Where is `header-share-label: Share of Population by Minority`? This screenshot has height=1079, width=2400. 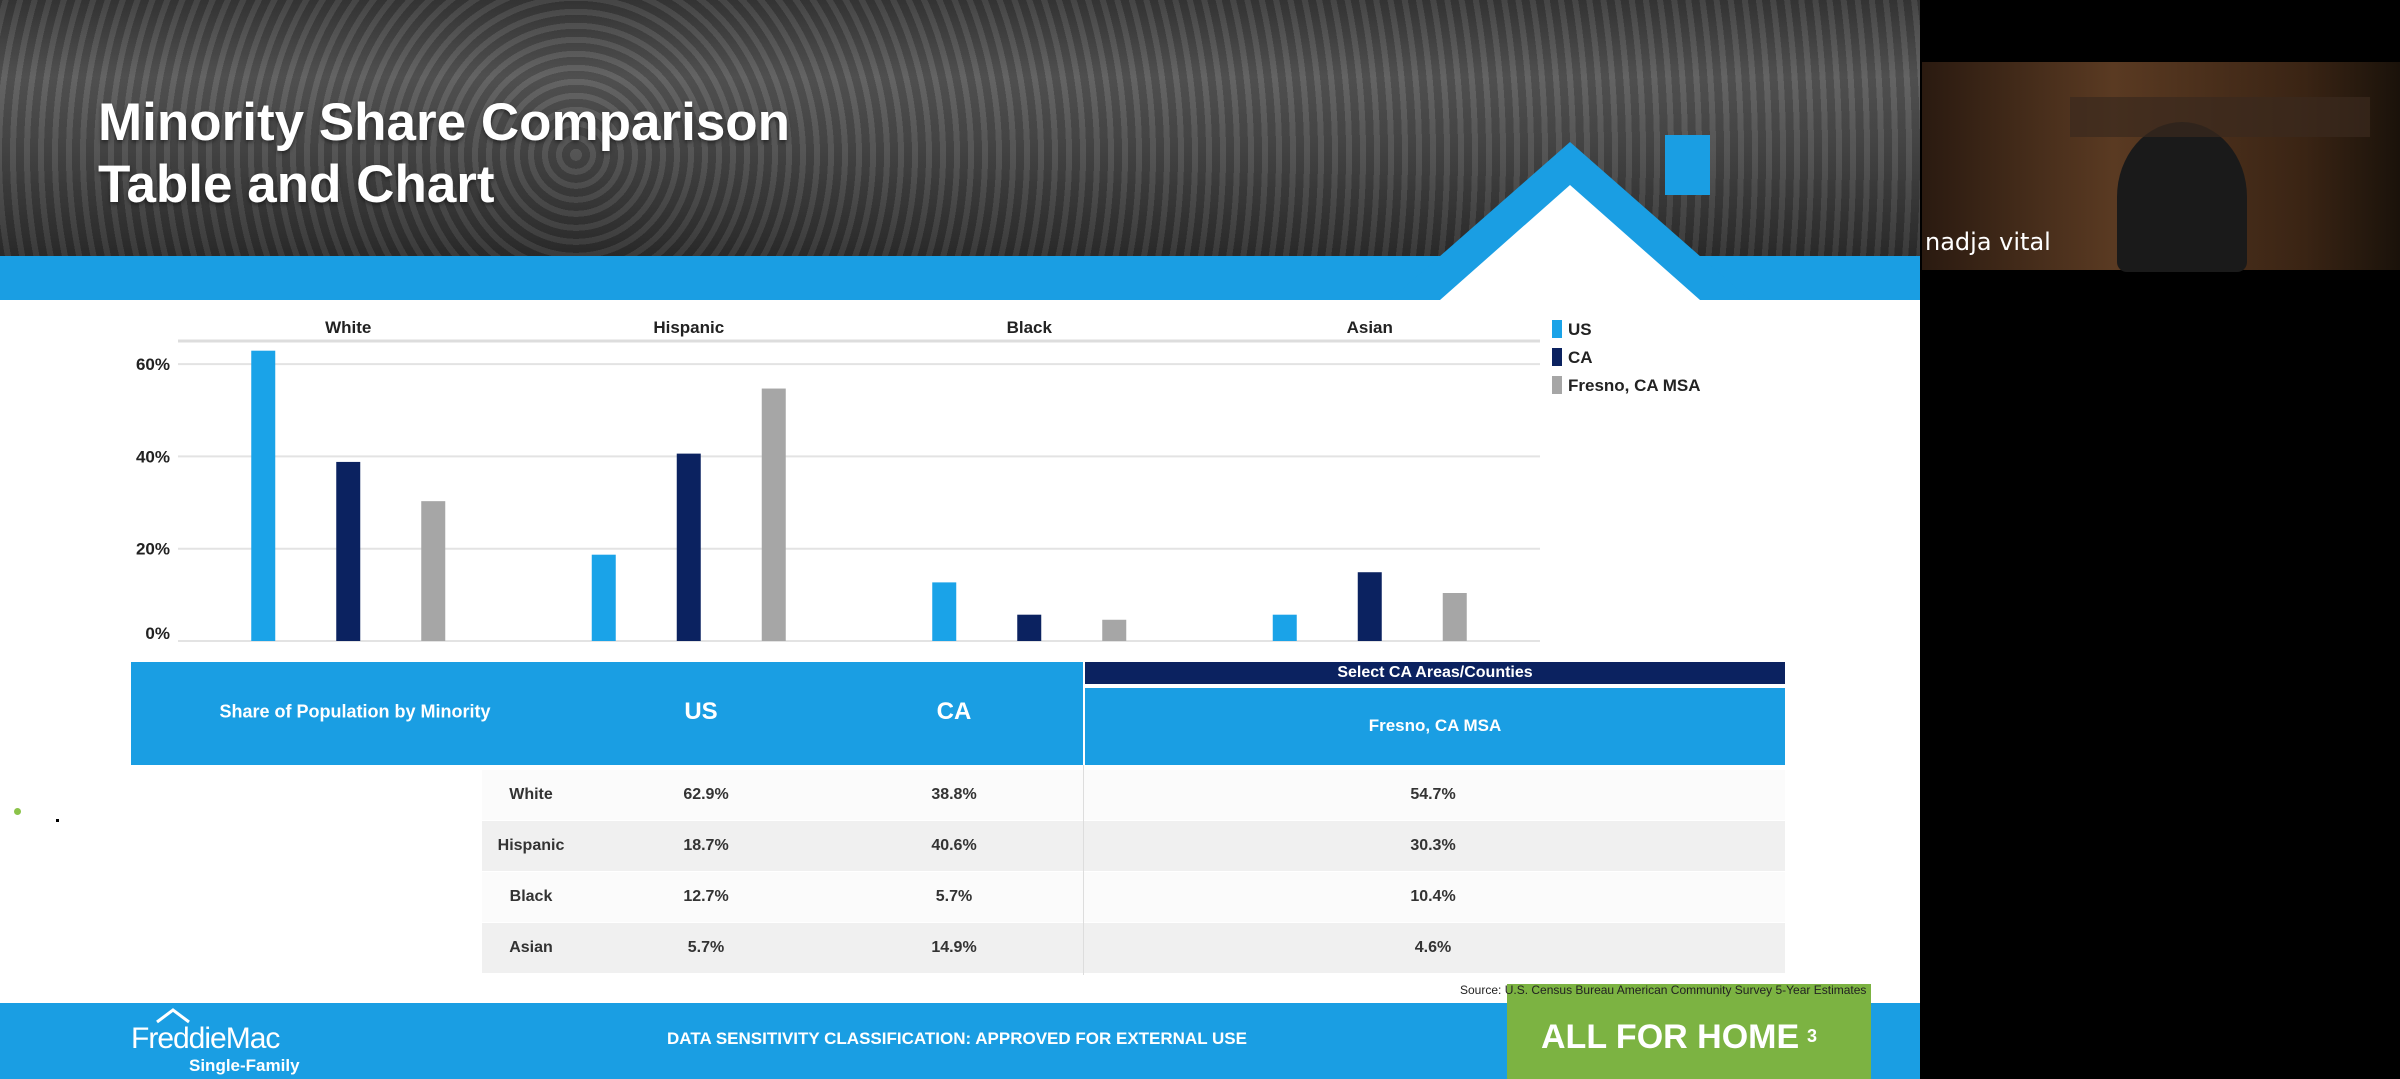 header-share-label: Share of Population by Minority is located at coordinates (355, 711).